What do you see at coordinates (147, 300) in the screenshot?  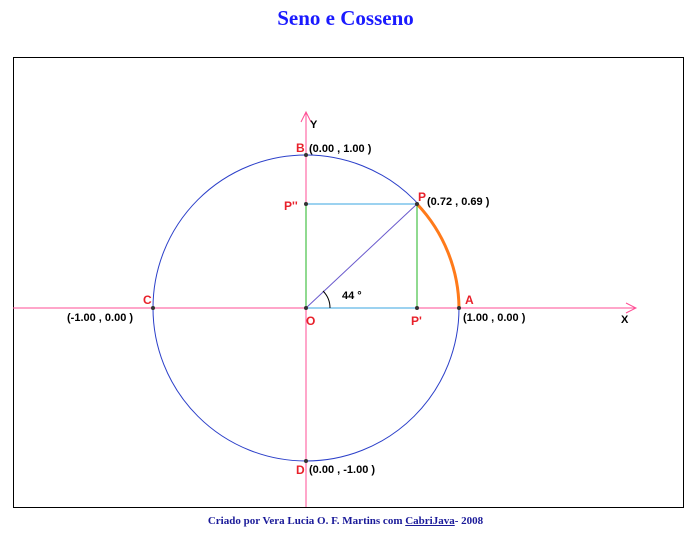 I see `point-label: C` at bounding box center [147, 300].